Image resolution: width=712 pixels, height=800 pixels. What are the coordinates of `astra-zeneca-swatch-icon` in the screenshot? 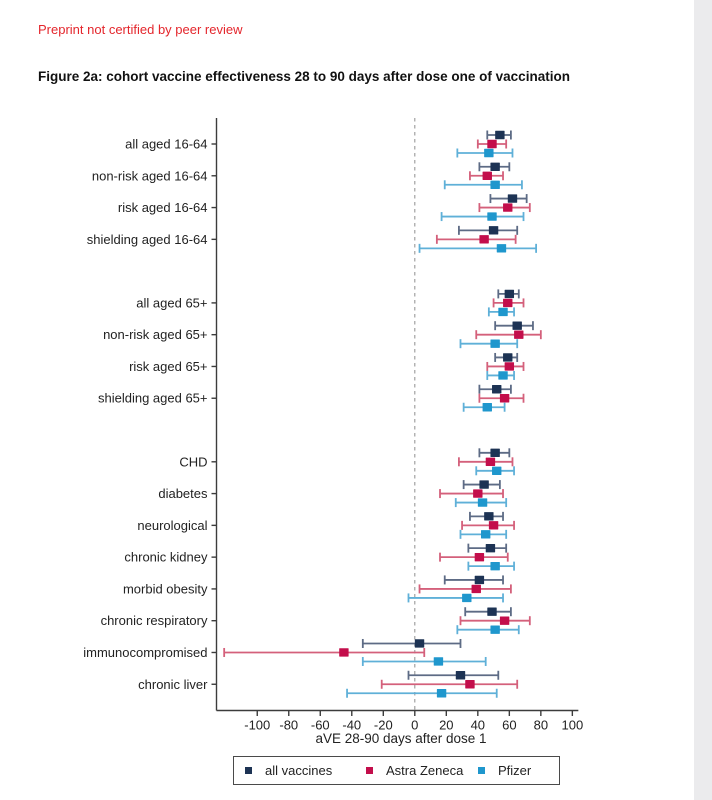 It's located at (369, 770).